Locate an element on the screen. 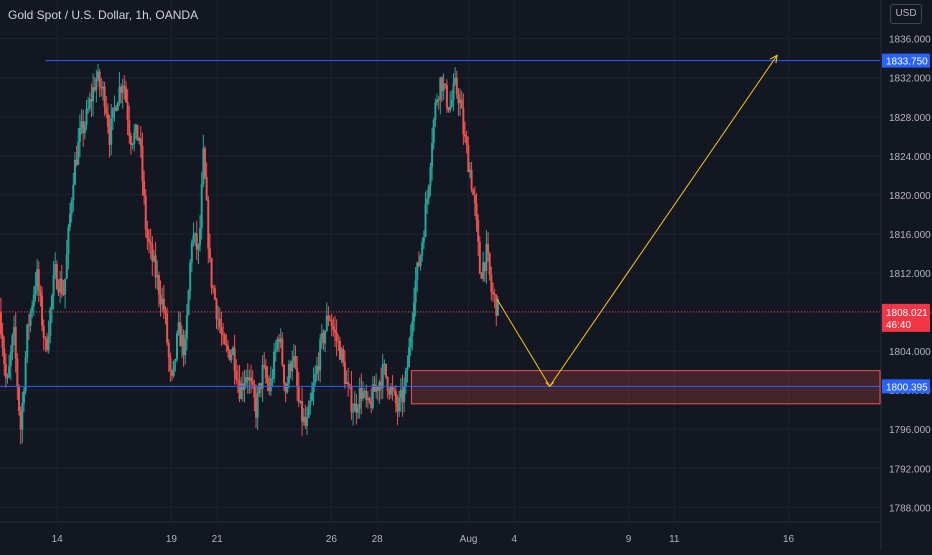 The width and height of the screenshot is (932, 555). time-axis: 14 19 21 26 28 Aug 4 9 11 16 is located at coordinates (440, 533).